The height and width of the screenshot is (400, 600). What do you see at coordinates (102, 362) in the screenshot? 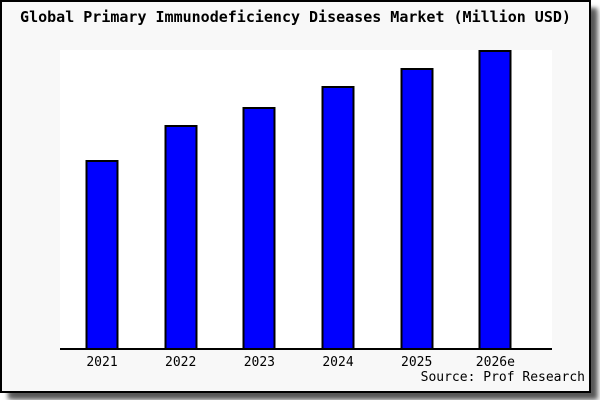
I see `x-tick-2021: 2021` at bounding box center [102, 362].